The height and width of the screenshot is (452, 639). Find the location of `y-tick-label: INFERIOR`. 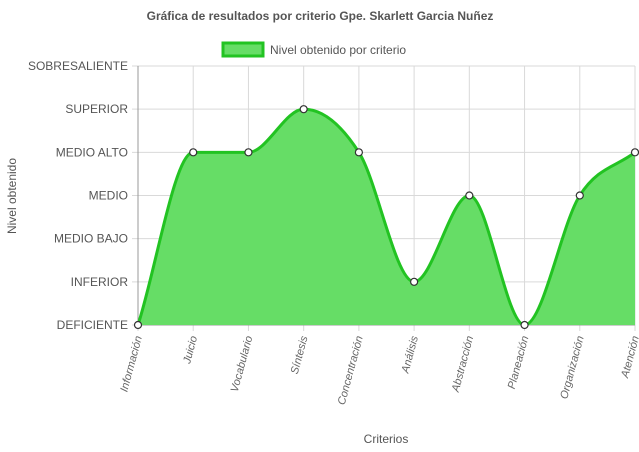

y-tick-label: INFERIOR is located at coordinates (100, 282).